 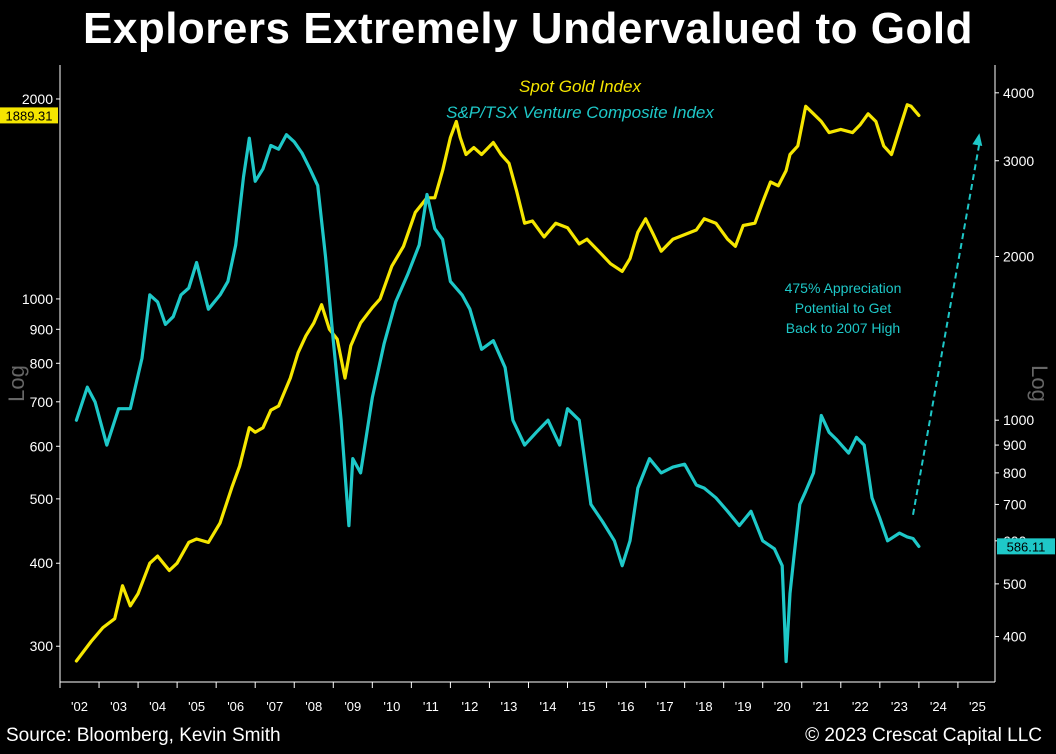 What do you see at coordinates (704, 706) in the screenshot?
I see `x-tick-label: '18` at bounding box center [704, 706].